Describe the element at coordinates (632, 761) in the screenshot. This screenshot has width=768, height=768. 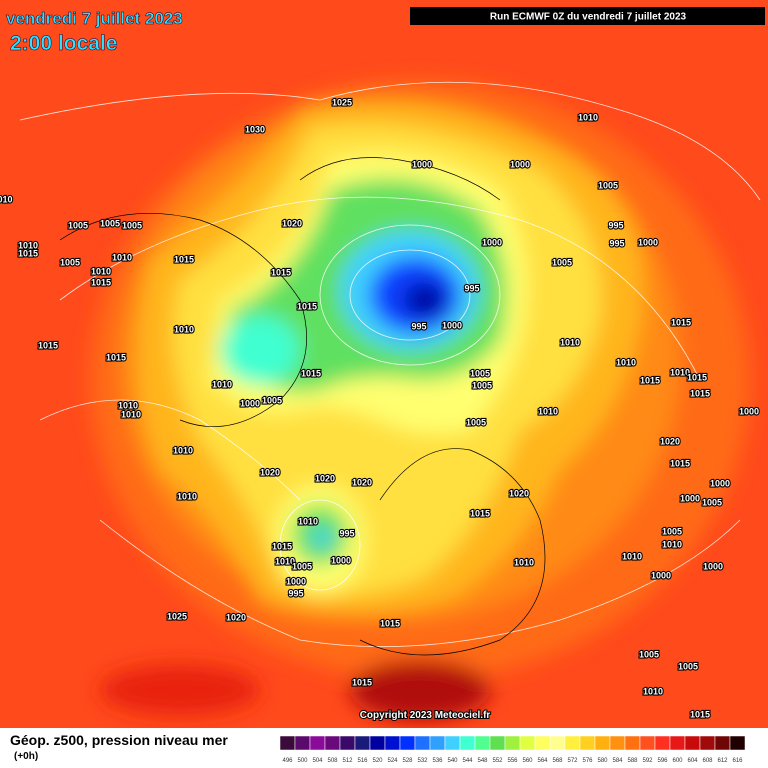
I see `colorbar-label: 588` at that location.